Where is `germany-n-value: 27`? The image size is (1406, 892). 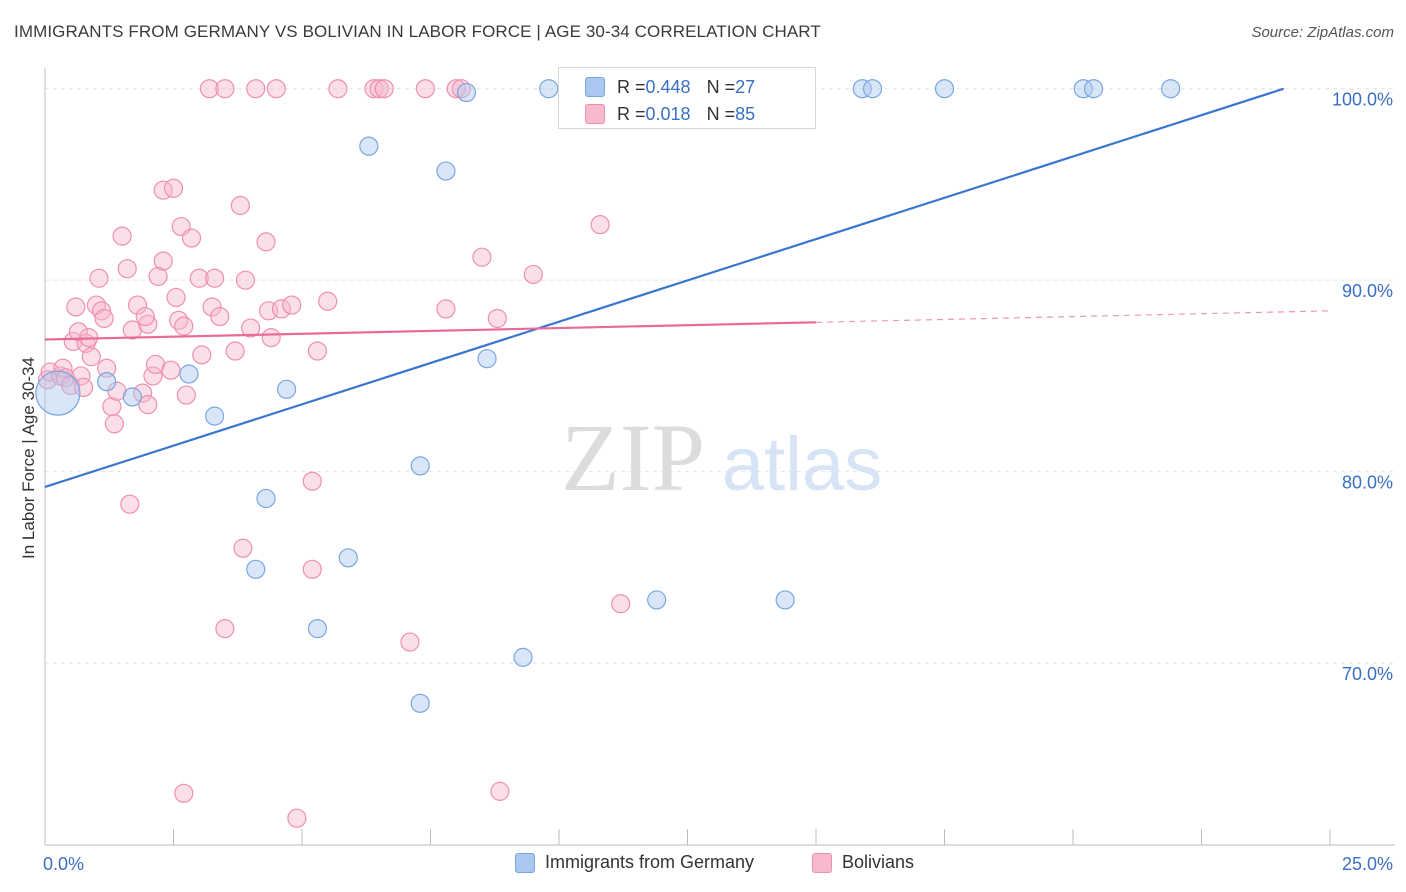 germany-n-value: 27 is located at coordinates (745, 86).